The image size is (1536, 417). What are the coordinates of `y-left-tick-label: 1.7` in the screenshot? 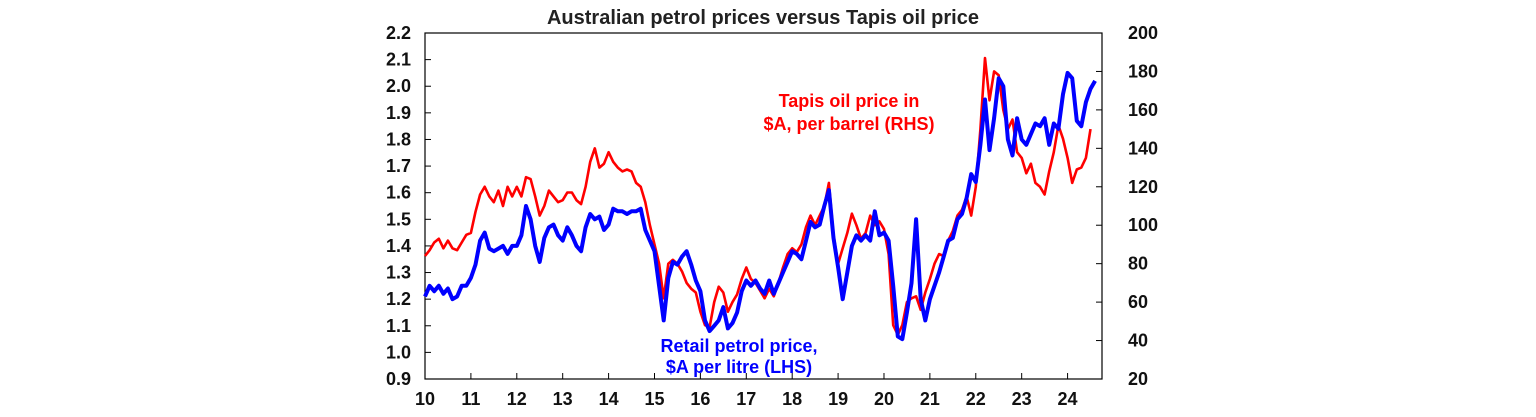 It's located at (398, 166).